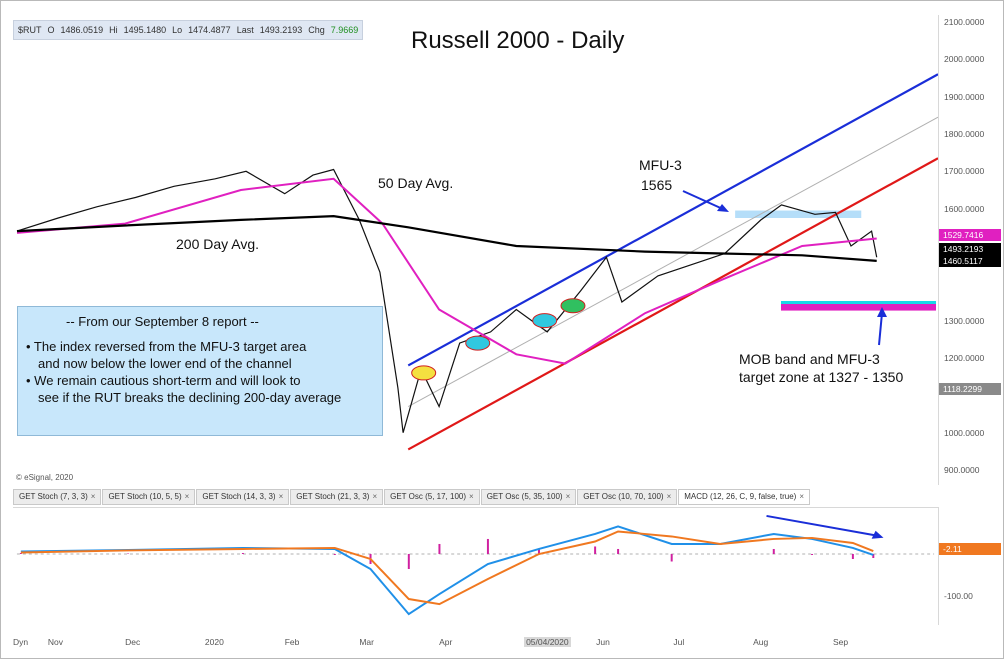 Image resolution: width=1004 pixels, height=659 pixels. Describe the element at coordinates (45, 477) in the screenshot. I see `copyright: © eSignal, 2020` at that location.